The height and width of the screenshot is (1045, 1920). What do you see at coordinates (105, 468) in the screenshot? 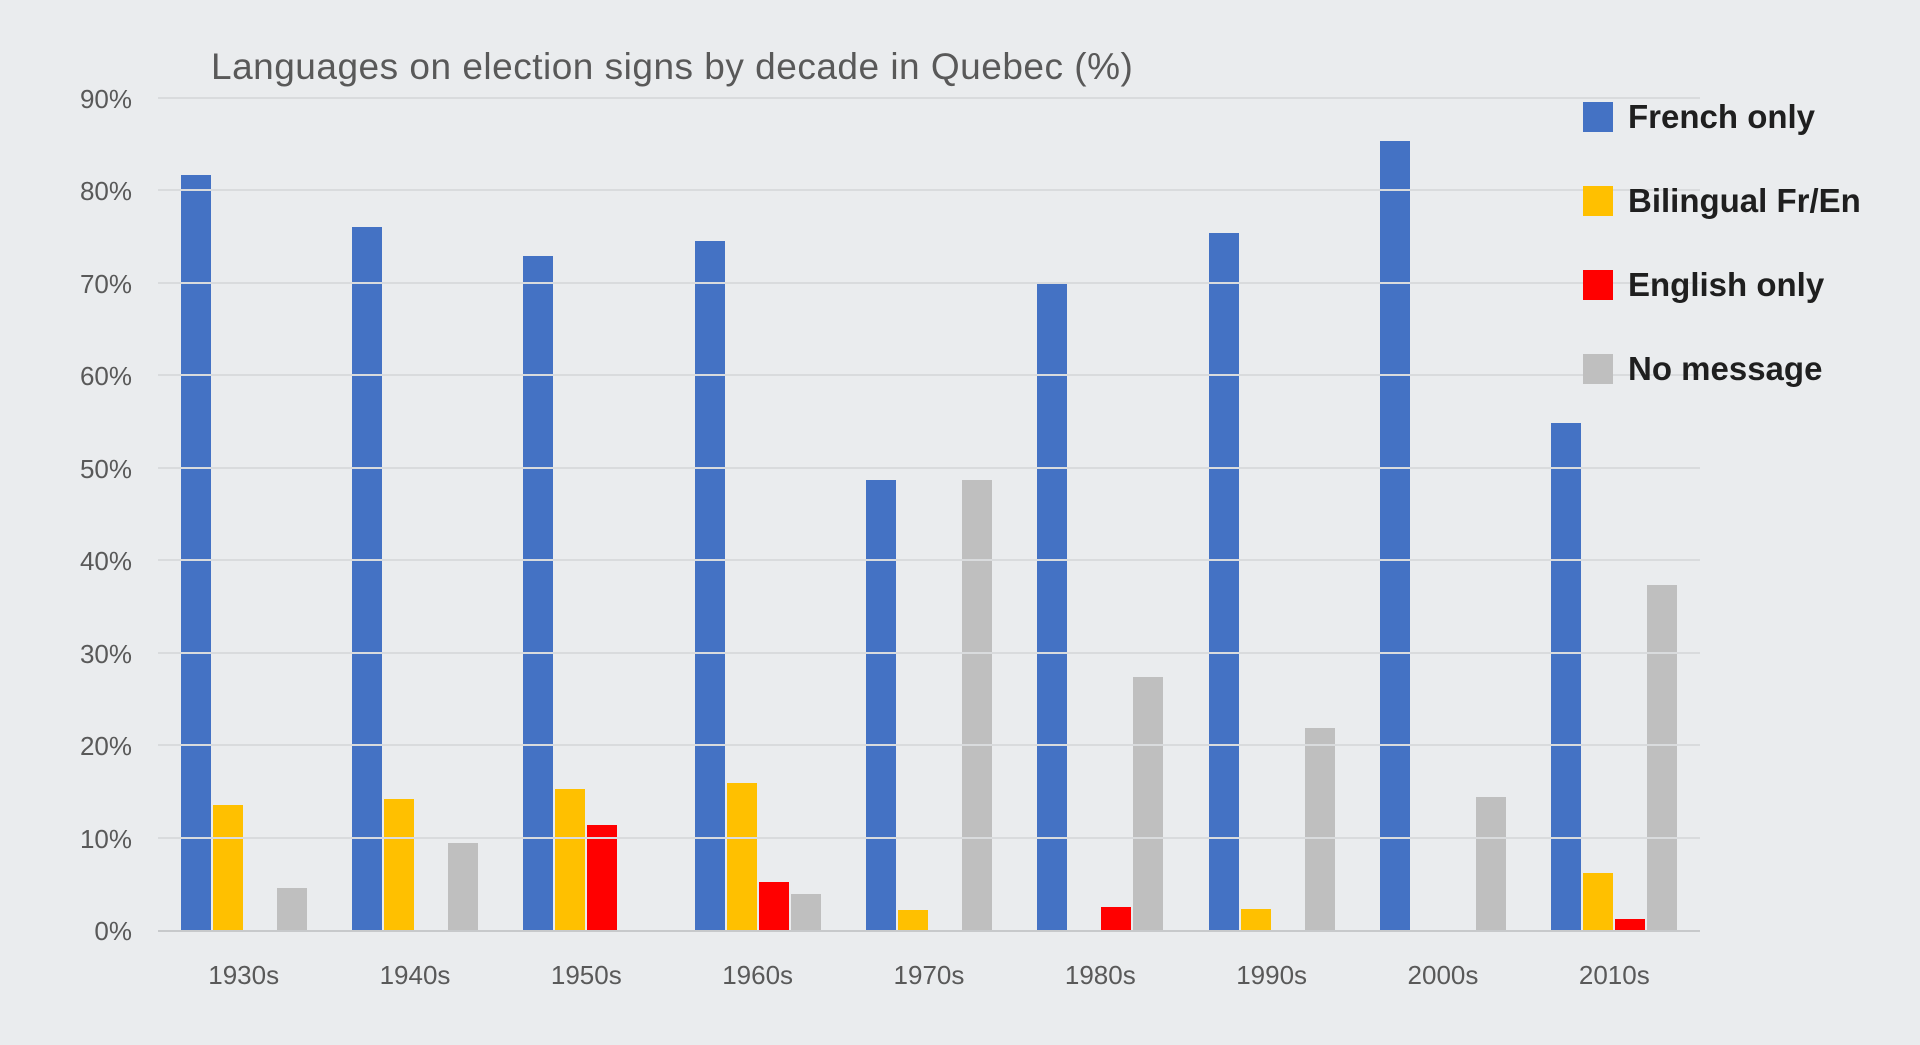
I see `y-tick-label-50pct: 50%` at bounding box center [105, 468].